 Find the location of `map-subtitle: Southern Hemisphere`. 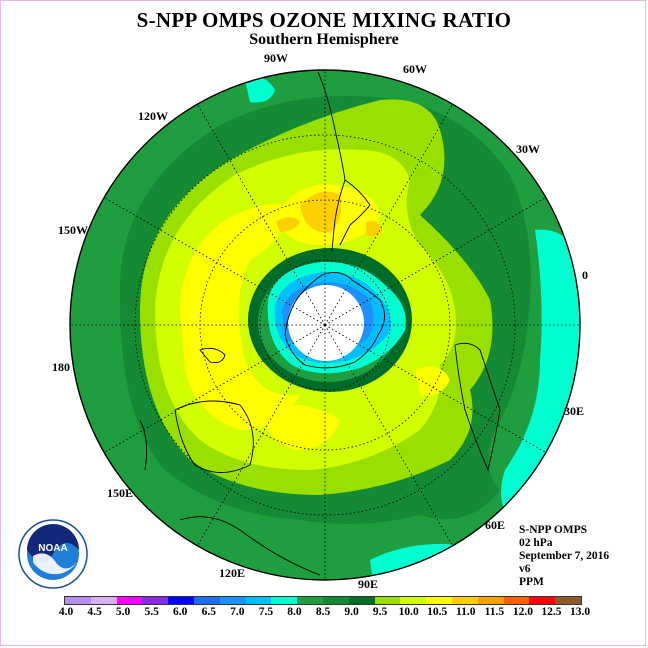

map-subtitle: Southern Hemisphere is located at coordinates (324, 39).